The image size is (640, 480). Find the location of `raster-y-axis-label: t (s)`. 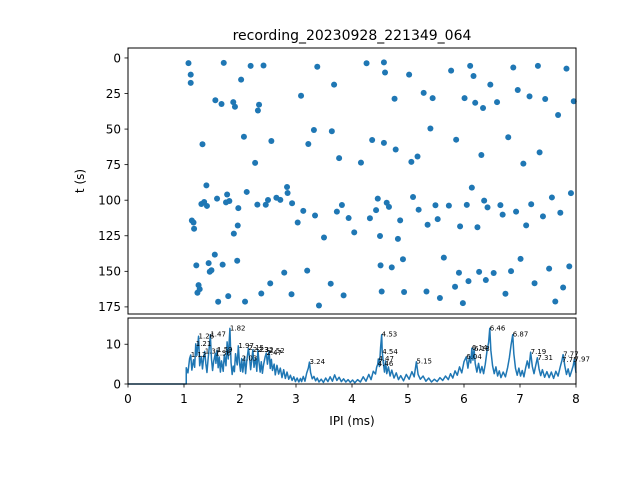

raster-y-axis-label: t (s) is located at coordinates (80, 181).